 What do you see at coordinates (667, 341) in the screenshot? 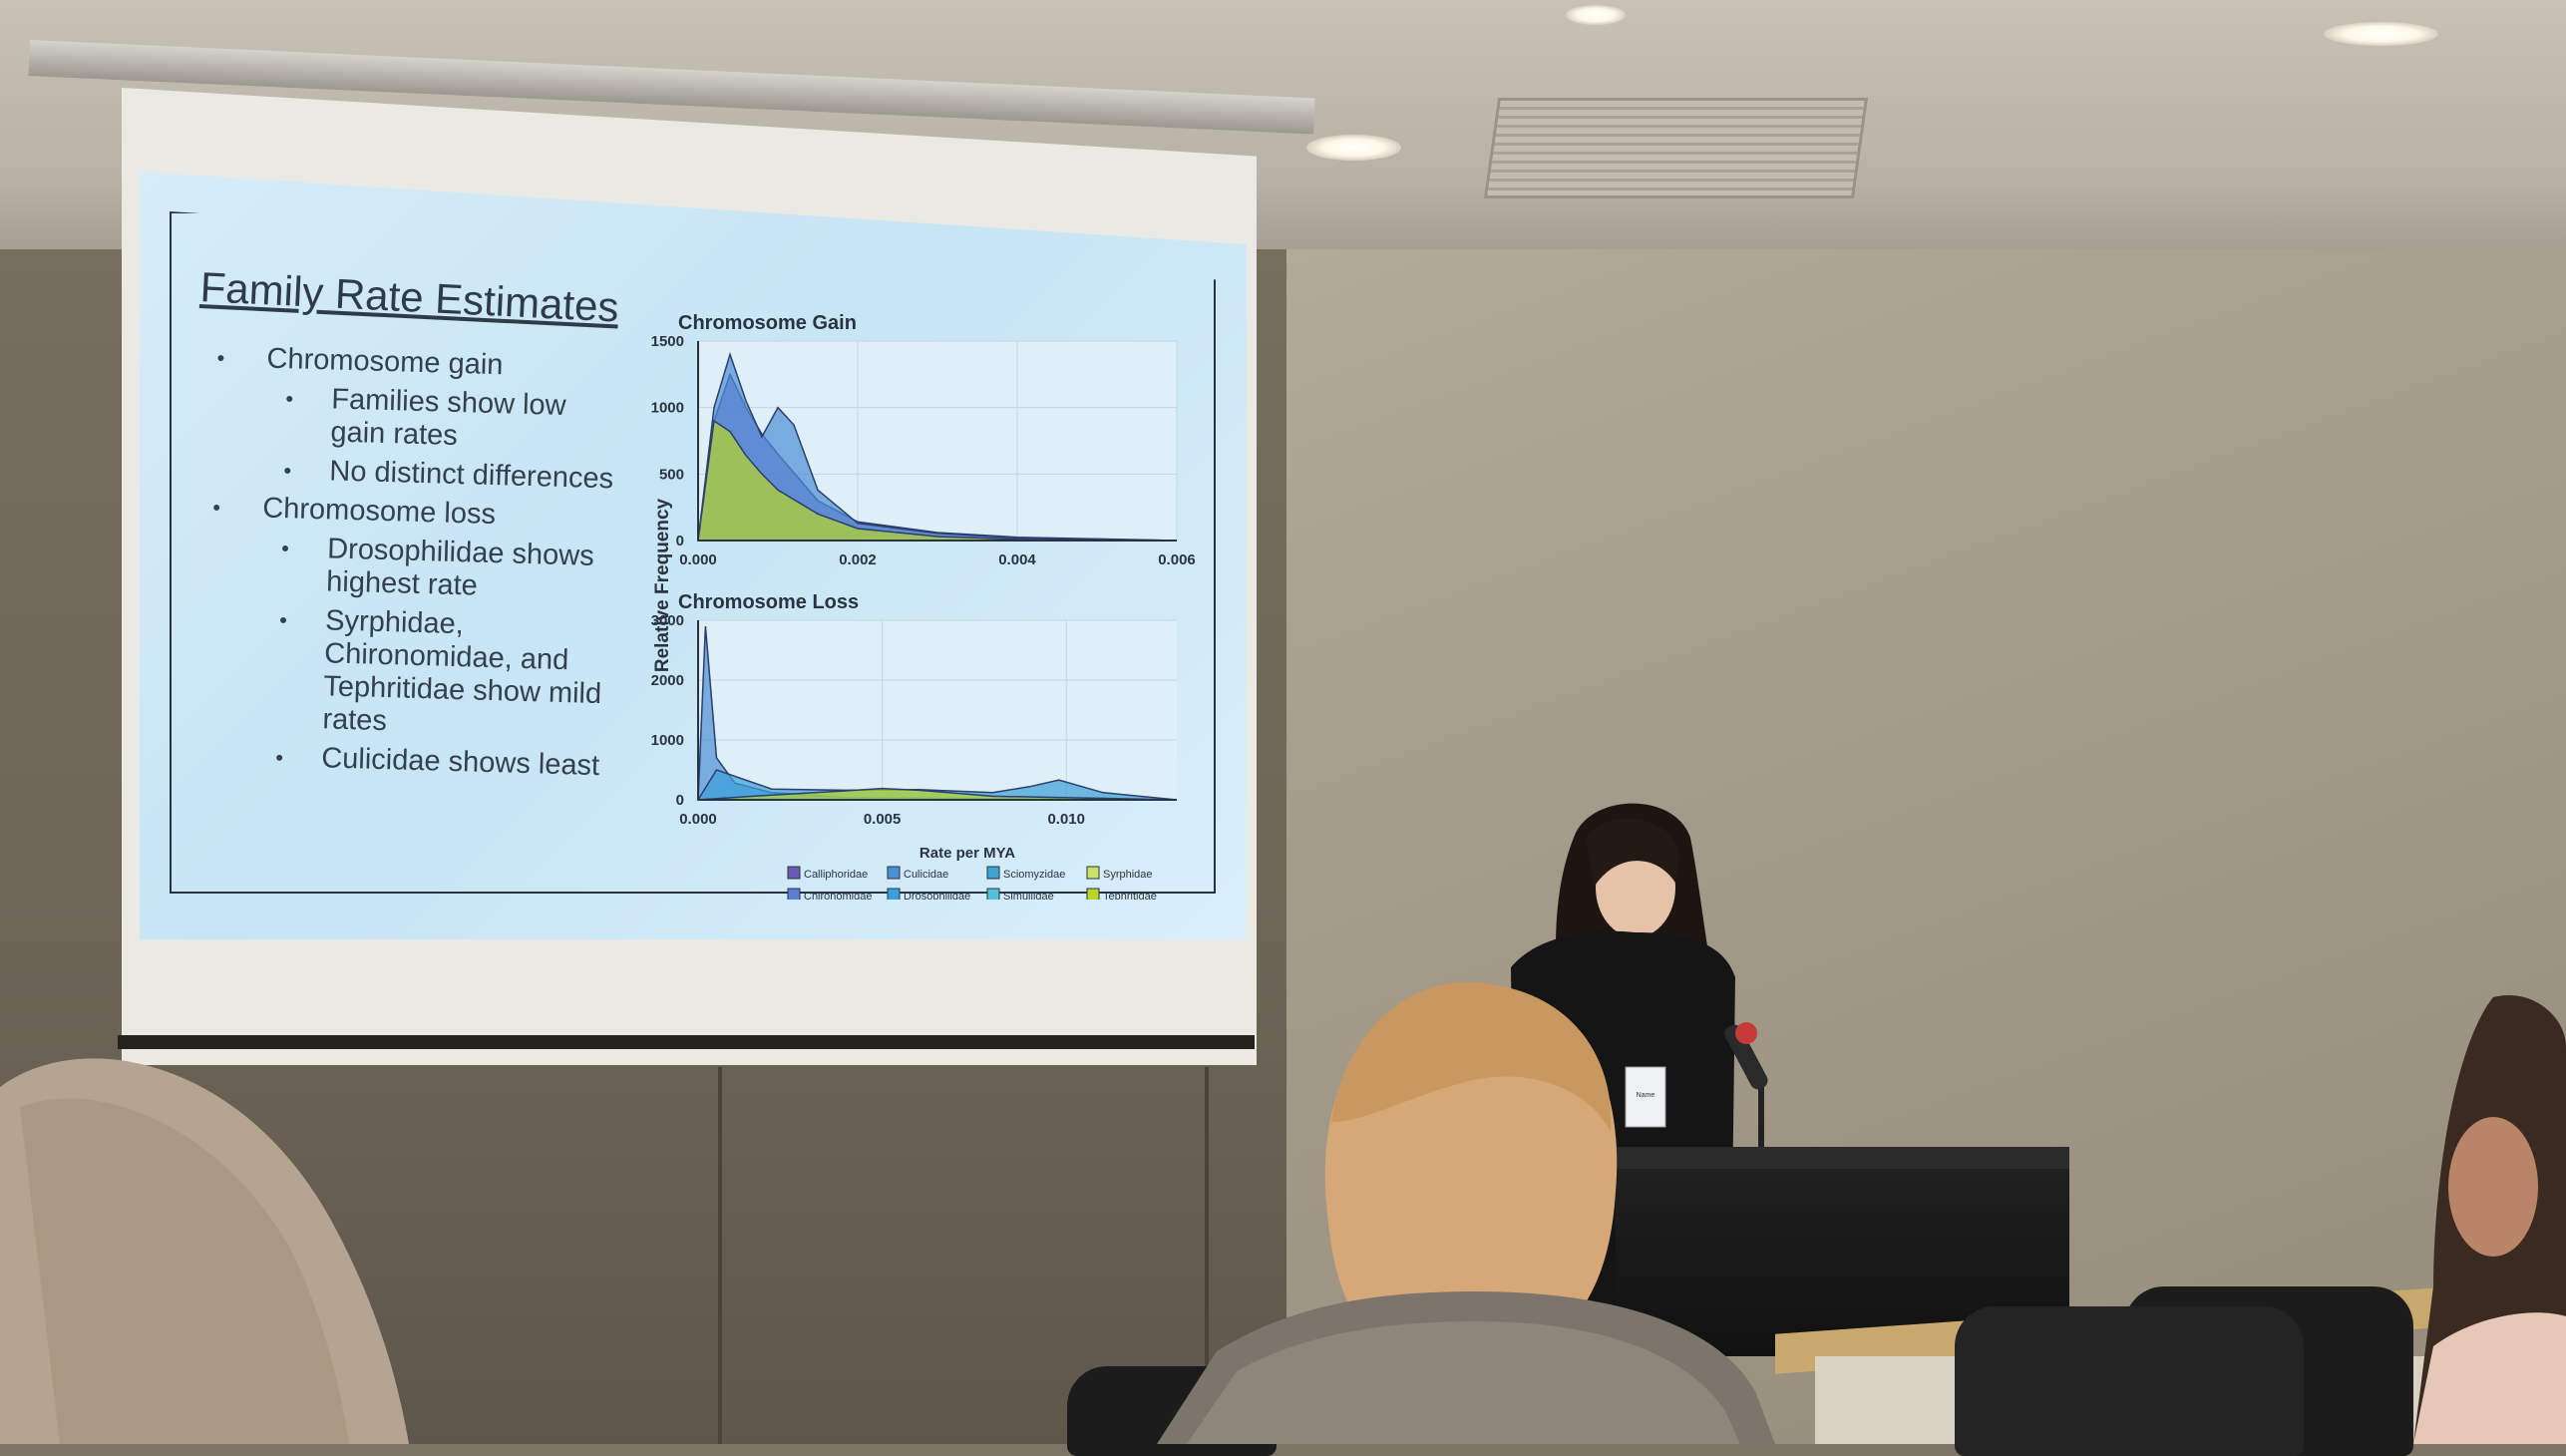
I see `y-tick-label: 1500` at bounding box center [667, 341].